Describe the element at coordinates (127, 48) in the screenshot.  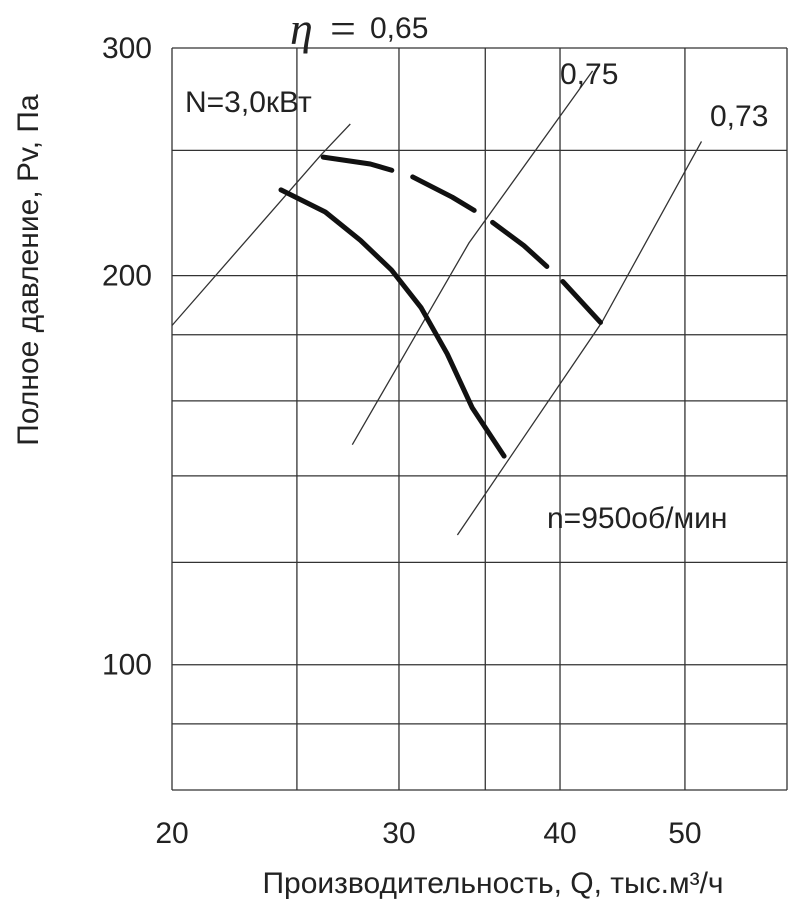
I see `y-tick-label: 300` at that location.